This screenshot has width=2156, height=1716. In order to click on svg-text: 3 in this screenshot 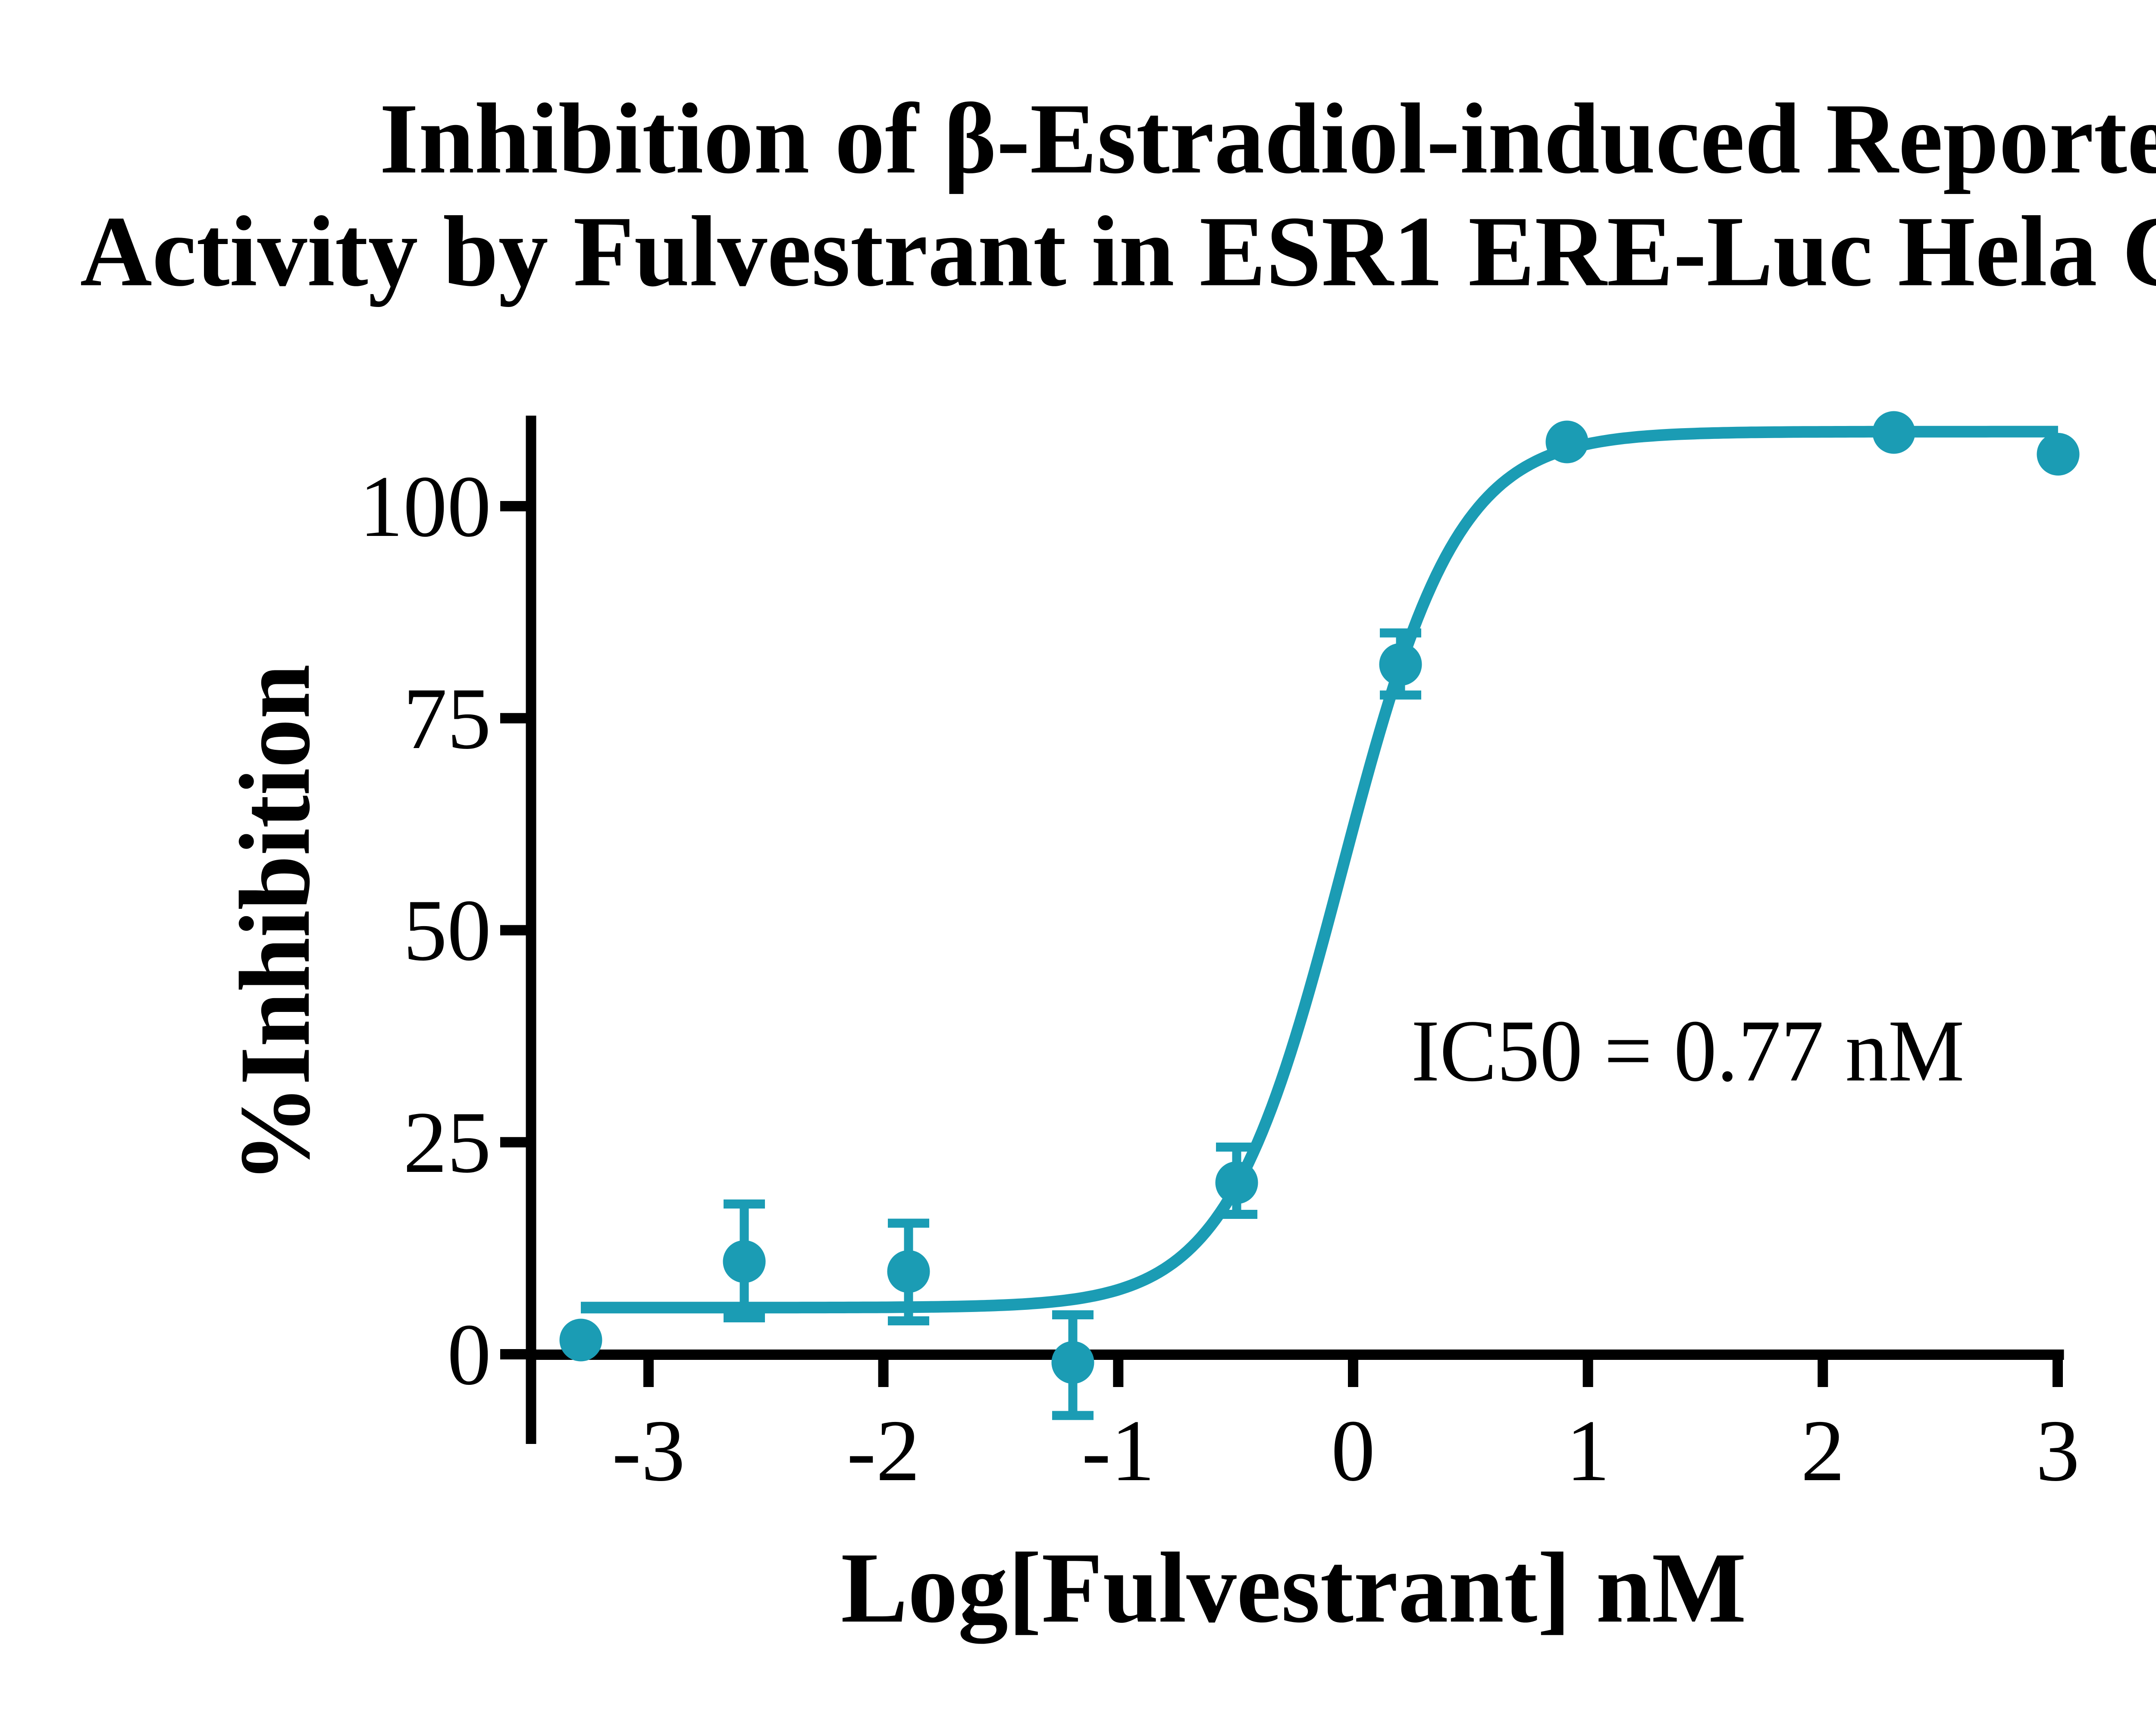, I will do `click(2058, 1451)`.